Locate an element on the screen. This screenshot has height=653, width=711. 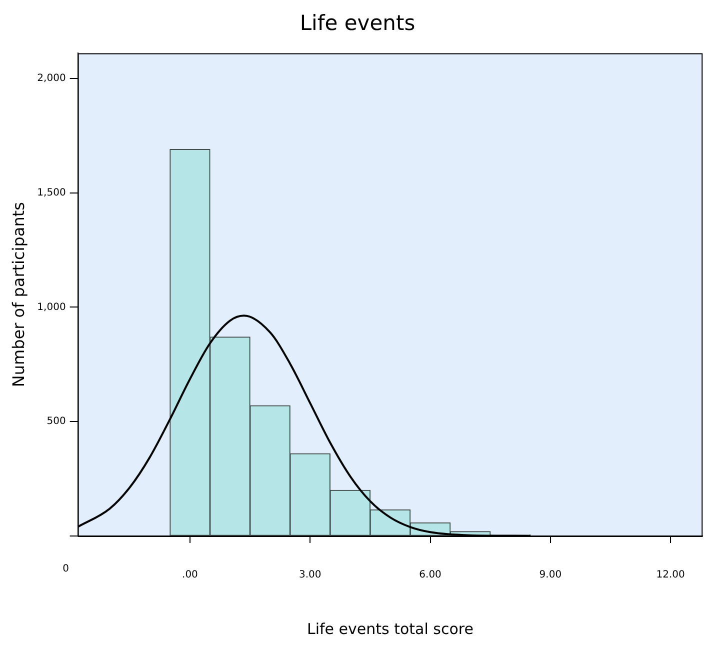
text: 0 is located at coordinates (66, 569).